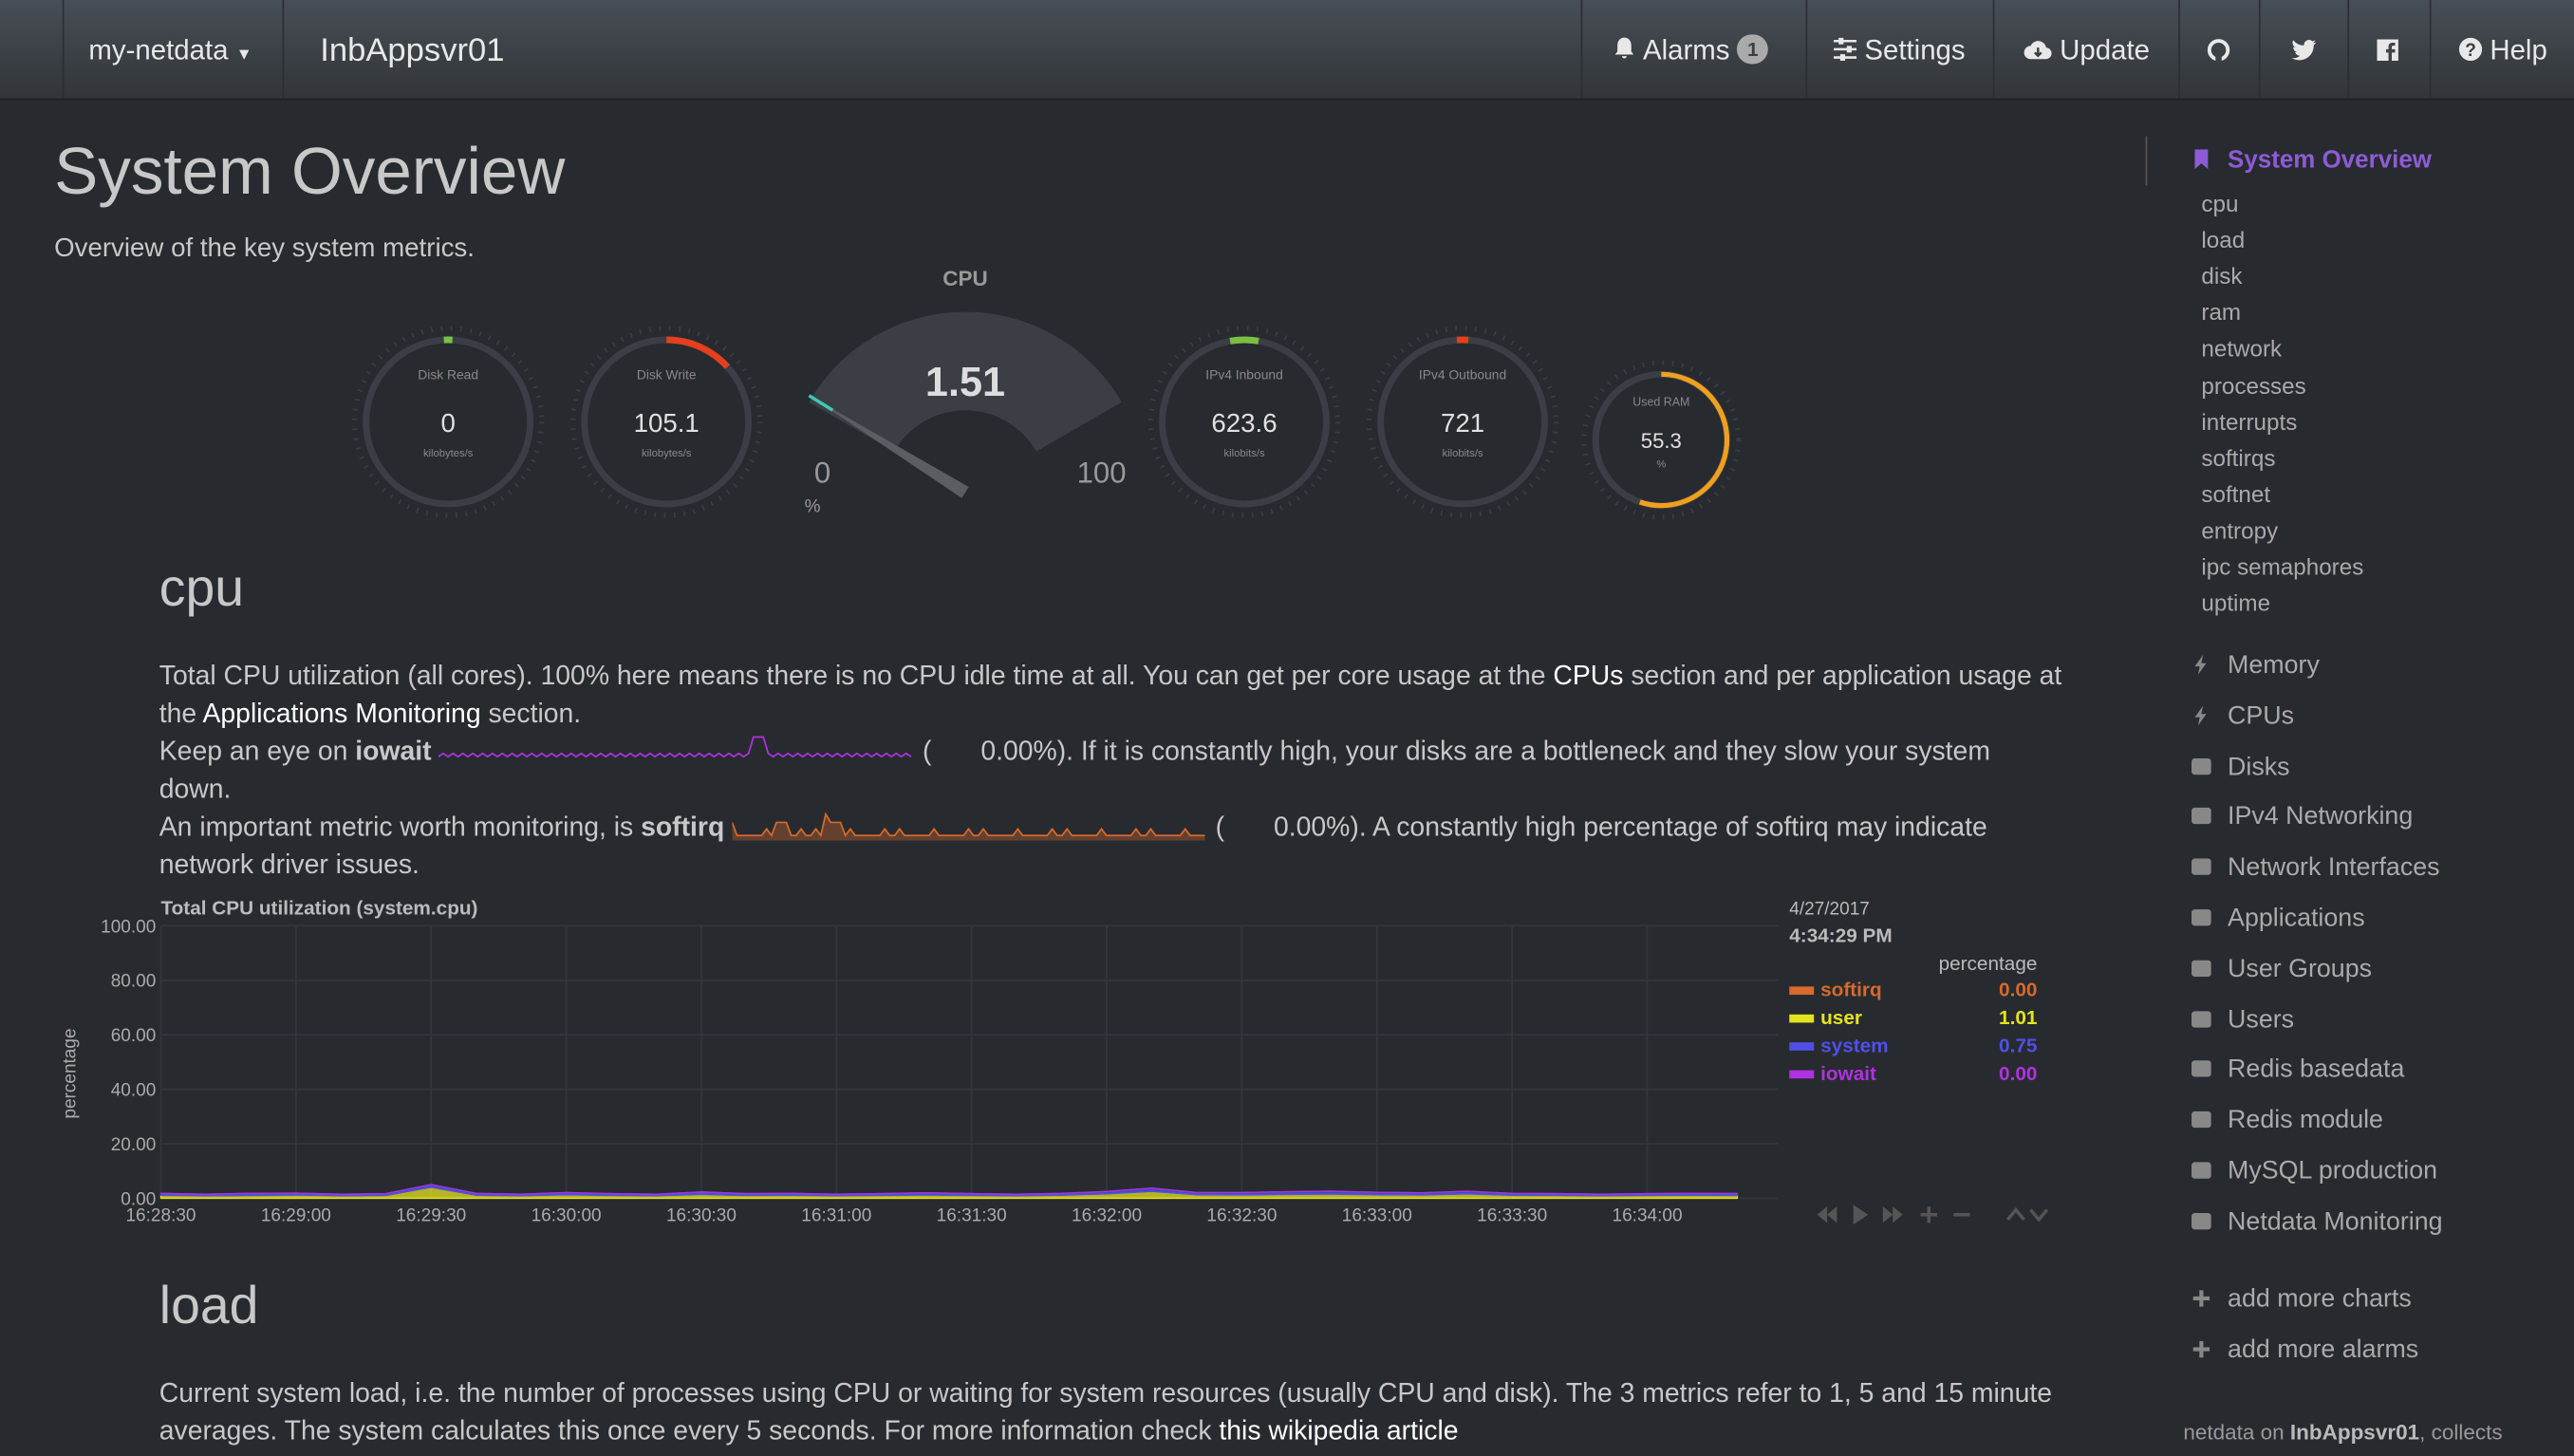  I want to click on sidebar-item: processes, so click(2253, 385).